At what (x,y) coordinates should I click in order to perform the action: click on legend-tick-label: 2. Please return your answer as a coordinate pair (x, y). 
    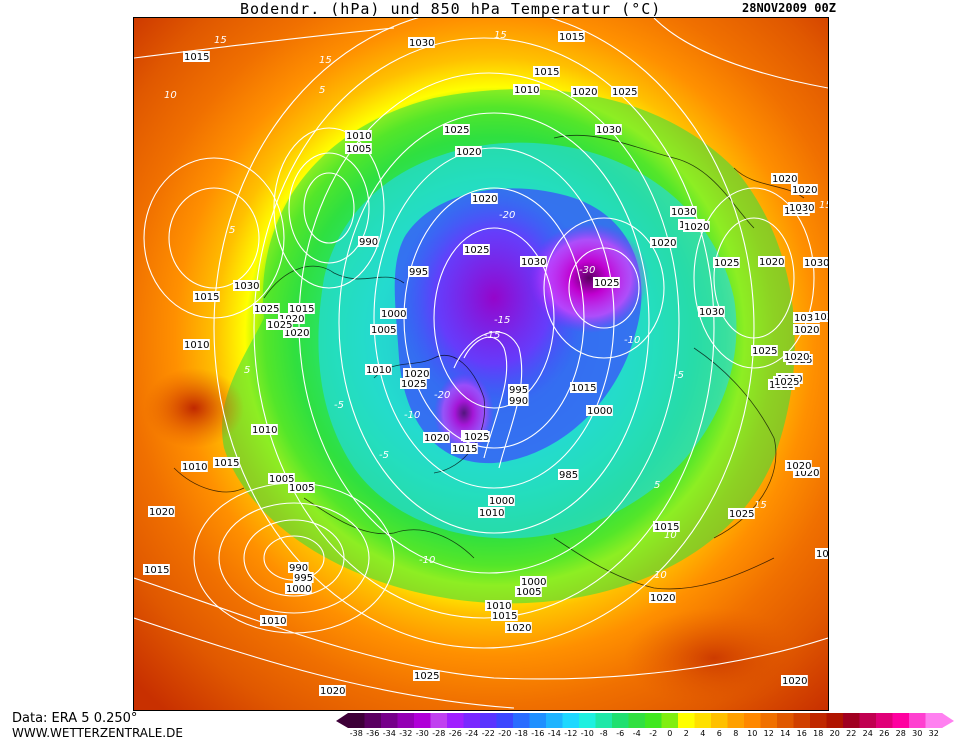
    Looking at the image, I should click on (686, 733).